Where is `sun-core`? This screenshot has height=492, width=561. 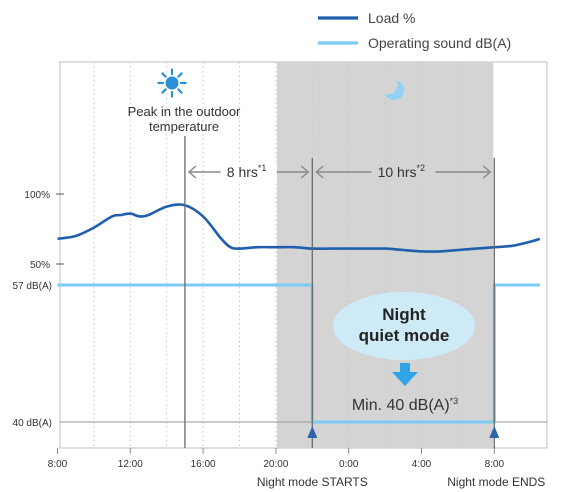
sun-core is located at coordinates (172, 83).